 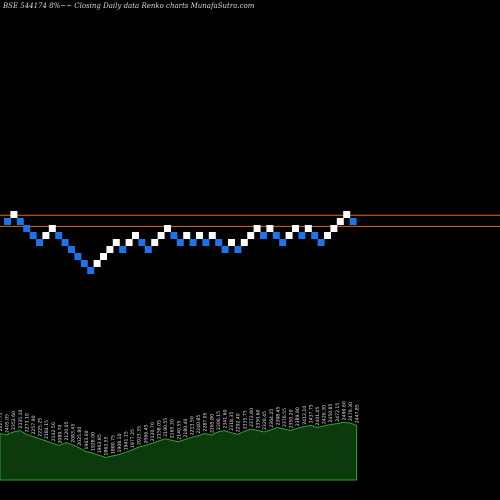 I want to click on volume-label: 2025.80, so click(x=80, y=436).